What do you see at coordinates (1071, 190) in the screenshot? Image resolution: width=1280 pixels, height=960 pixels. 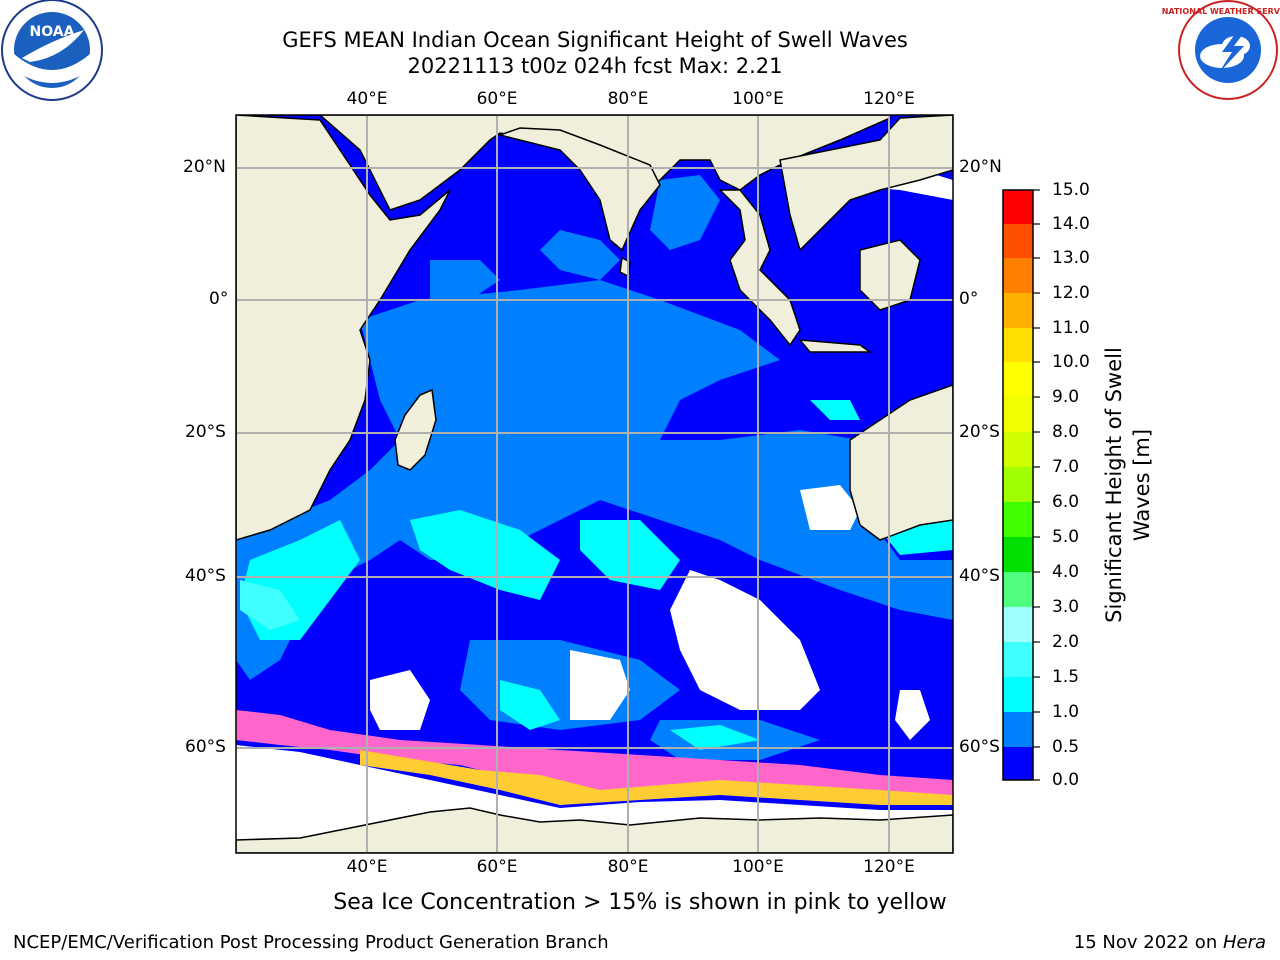 I see `colorbar-tick-label: 15.0` at bounding box center [1071, 190].